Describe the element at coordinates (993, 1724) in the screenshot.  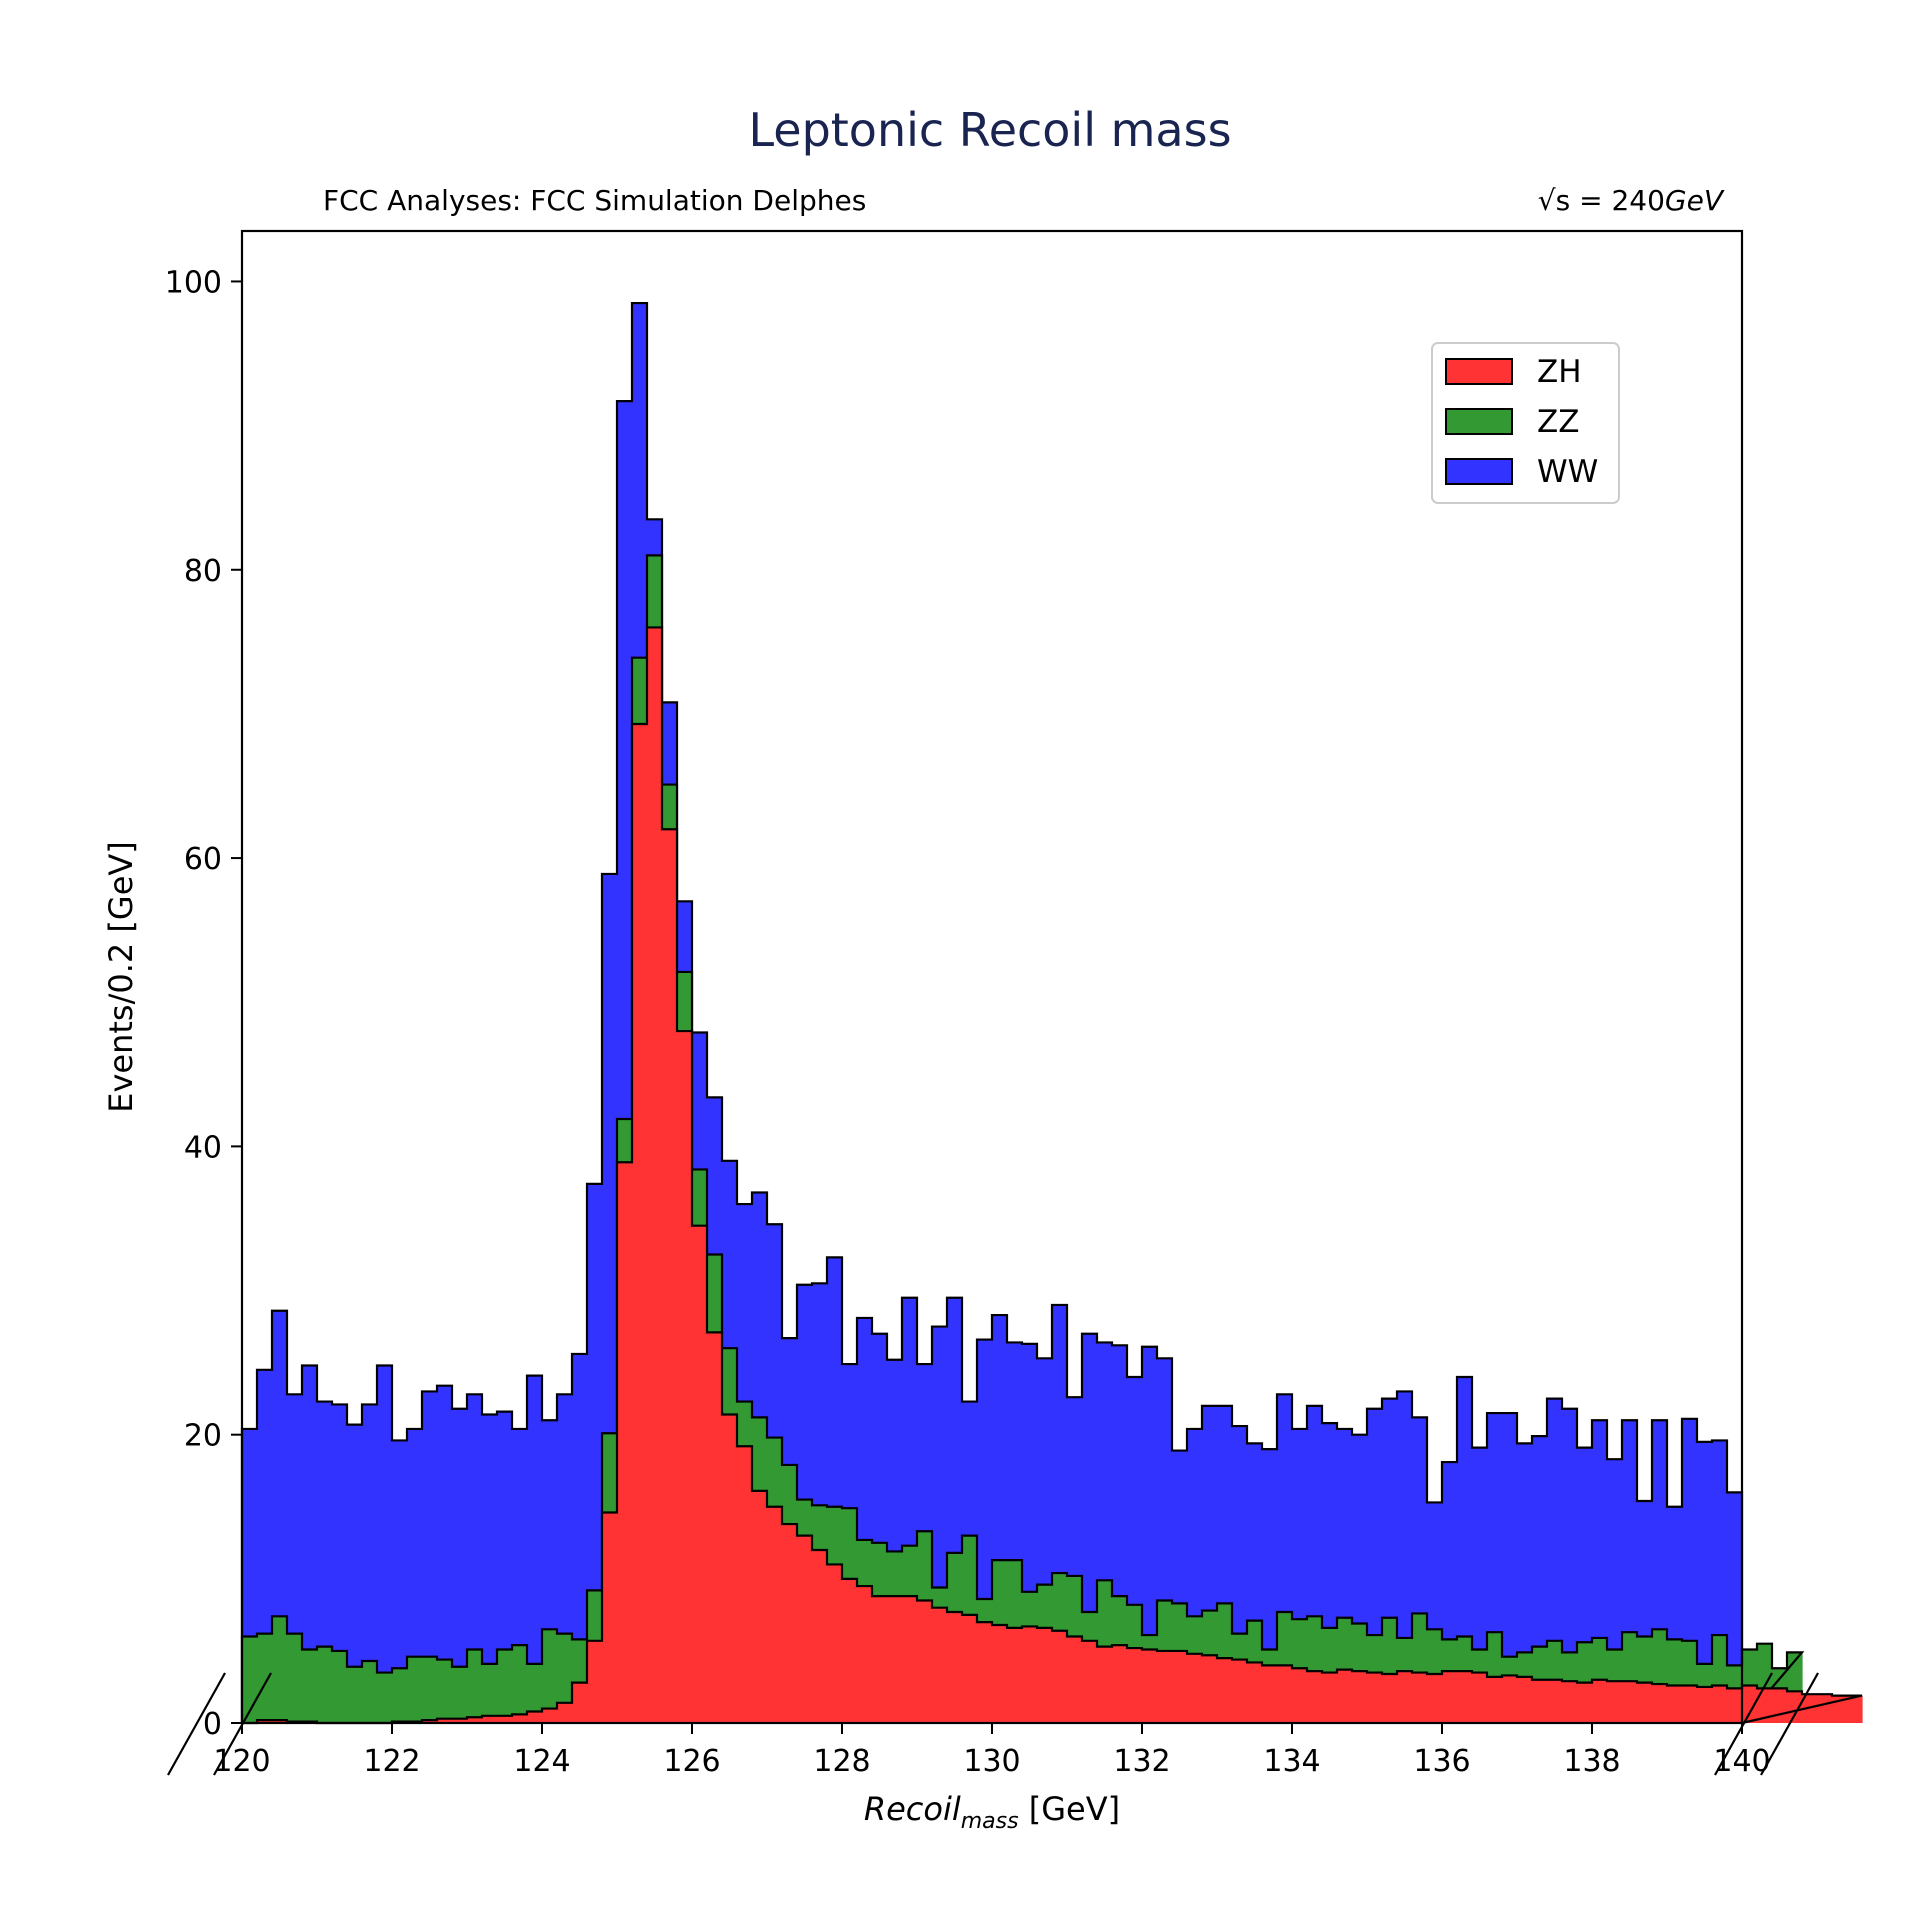
I see `axis-break-marks` at that location.